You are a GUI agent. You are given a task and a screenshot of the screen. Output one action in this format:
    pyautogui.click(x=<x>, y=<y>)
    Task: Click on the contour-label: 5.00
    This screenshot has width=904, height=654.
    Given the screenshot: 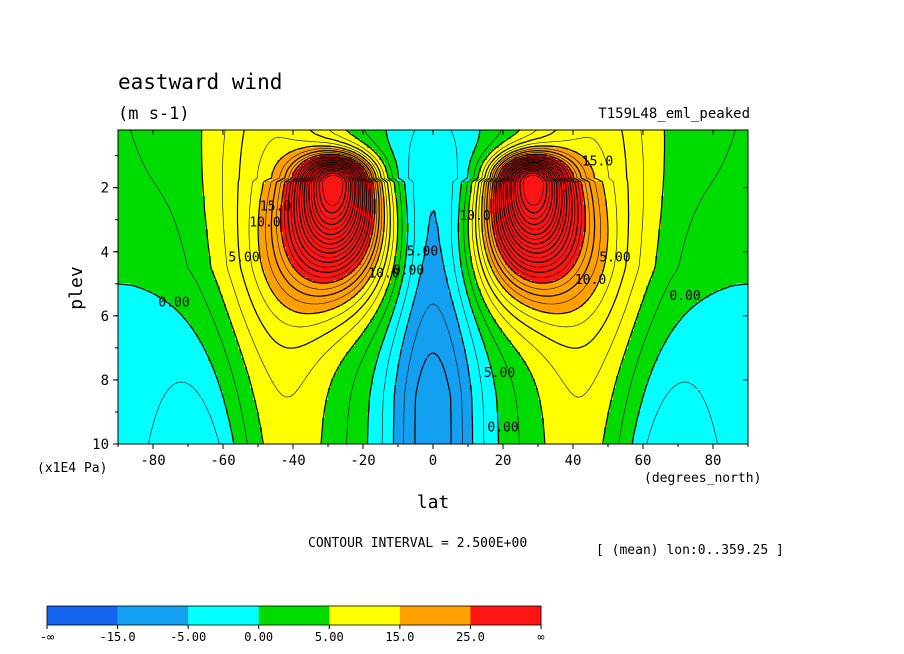 What is the action you would take?
    pyautogui.click(x=499, y=373)
    